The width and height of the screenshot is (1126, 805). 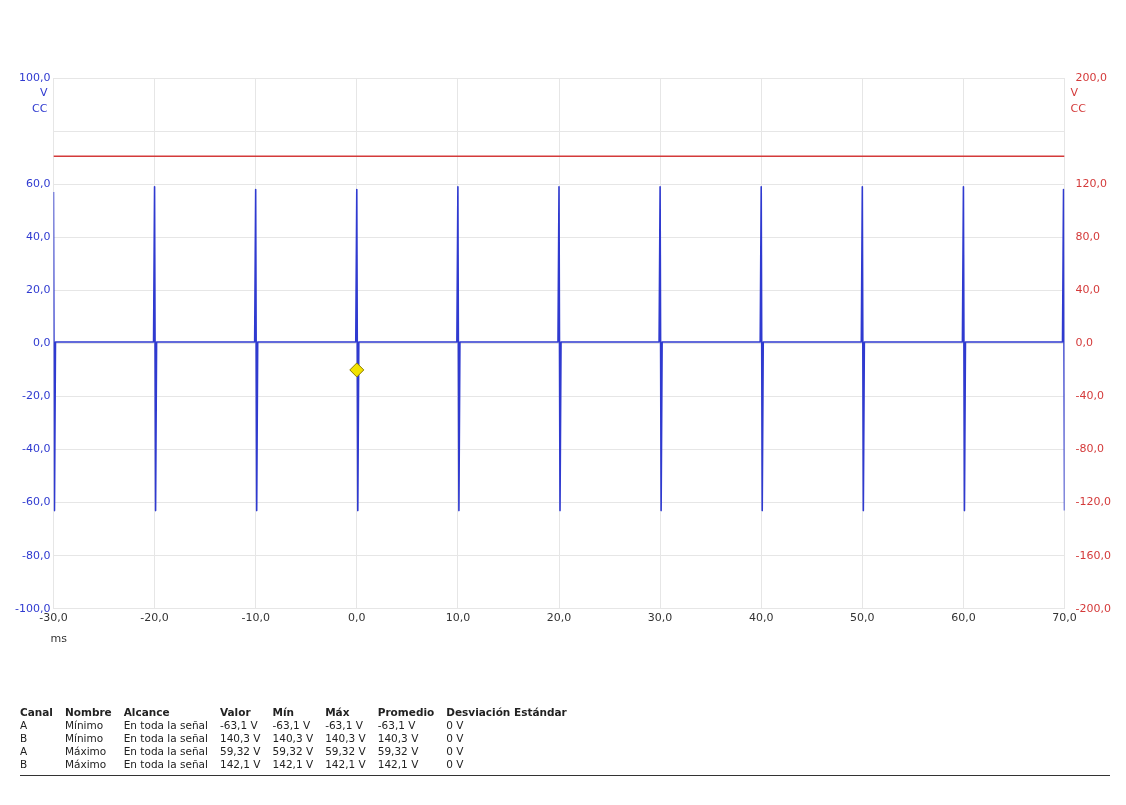 I want to click on y-tick-label: -20,0, so click(x=36, y=396).